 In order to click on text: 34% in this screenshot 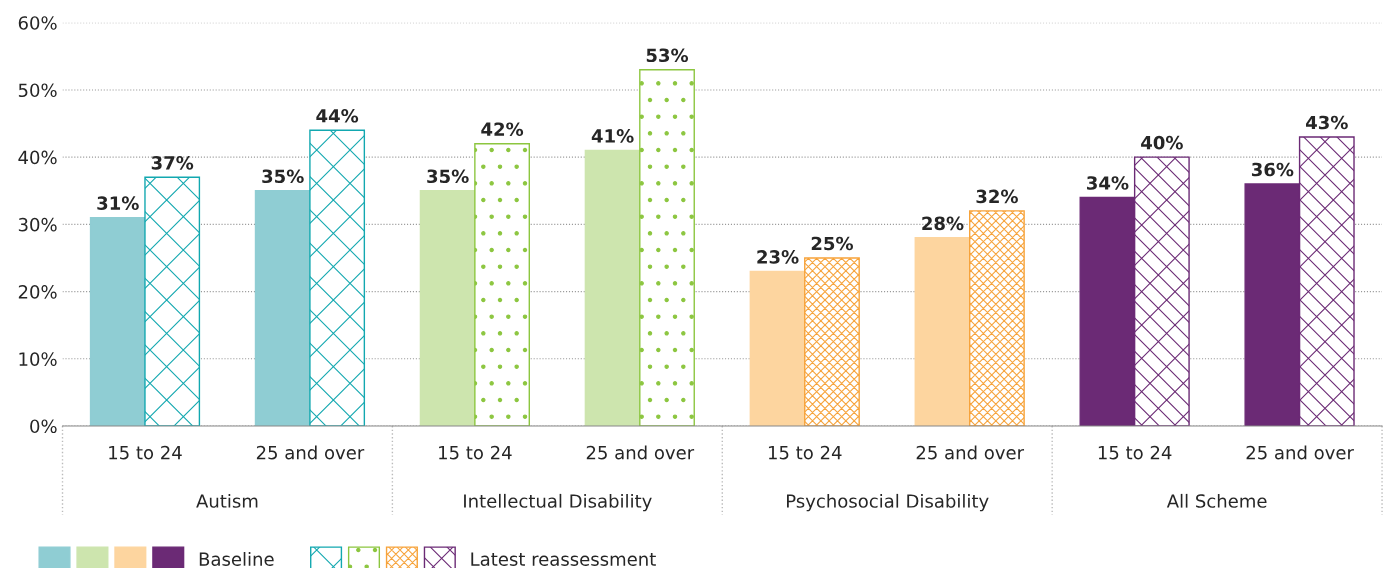, I will do `click(1108, 183)`.